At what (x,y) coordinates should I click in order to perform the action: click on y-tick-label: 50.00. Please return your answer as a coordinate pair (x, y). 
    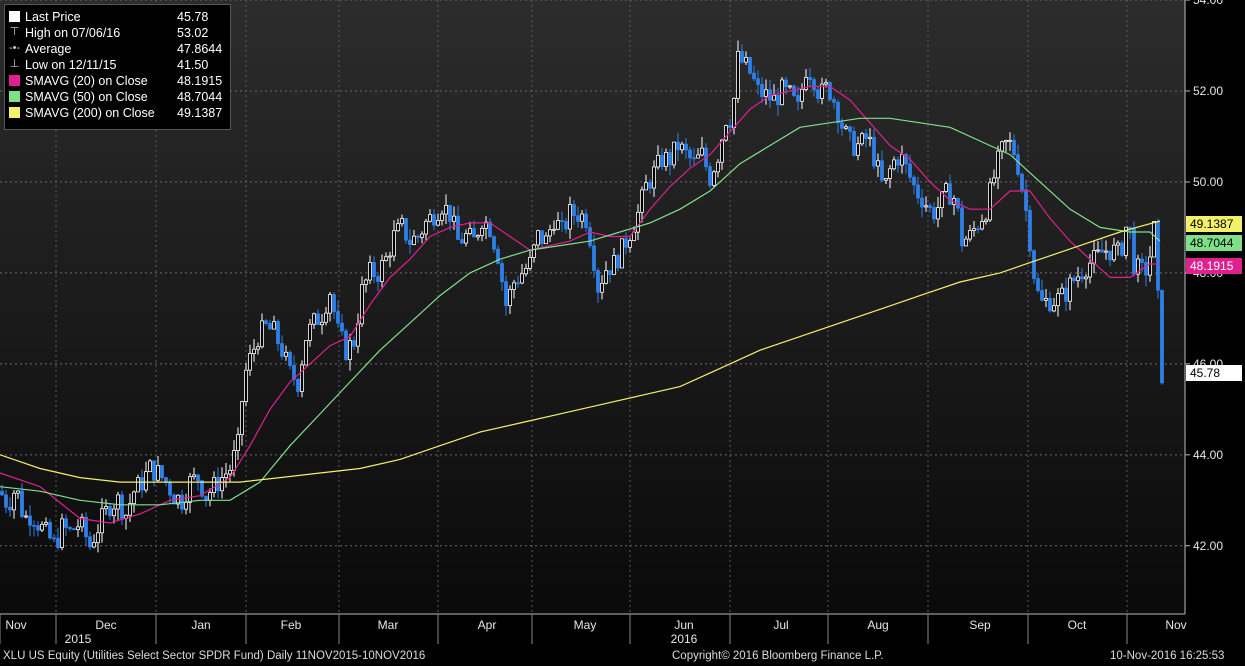
    Looking at the image, I should click on (1208, 182).